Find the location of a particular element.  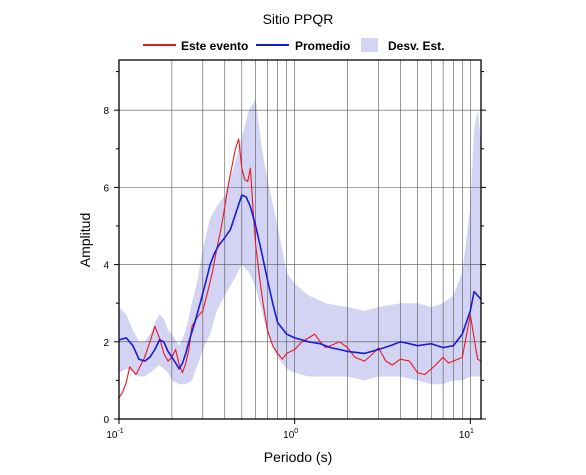

legend-swatch-band is located at coordinates (369, 45).